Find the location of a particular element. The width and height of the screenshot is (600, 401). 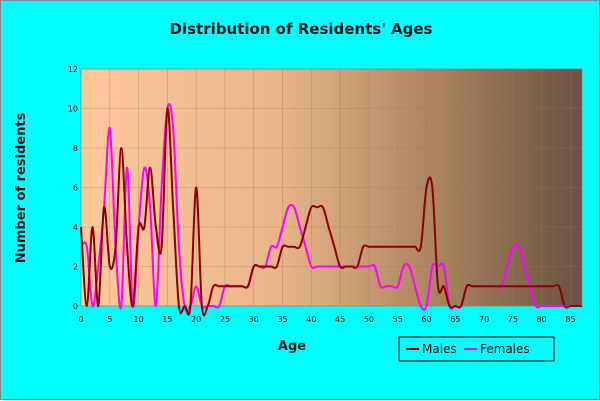

y-tick-label: 12 is located at coordinates (73, 69).